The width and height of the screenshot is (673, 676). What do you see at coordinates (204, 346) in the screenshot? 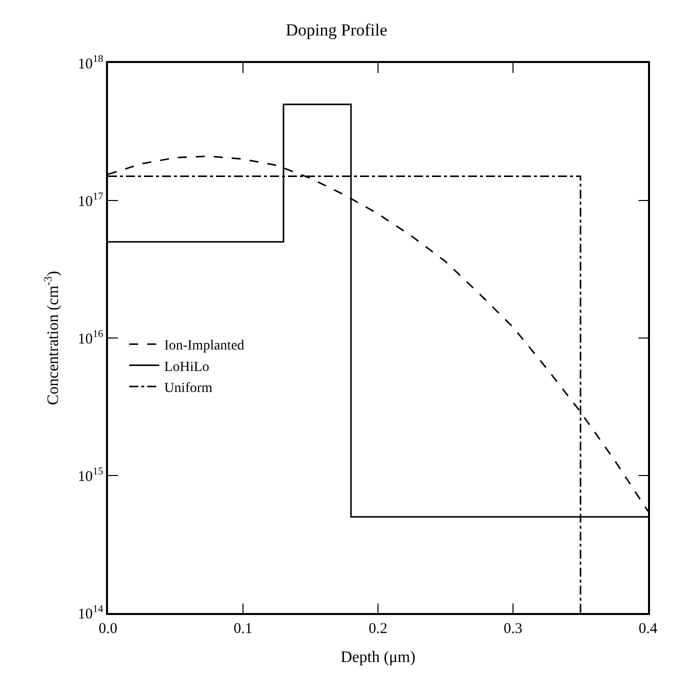
I see `legend-label: Ion-Implanted` at bounding box center [204, 346].